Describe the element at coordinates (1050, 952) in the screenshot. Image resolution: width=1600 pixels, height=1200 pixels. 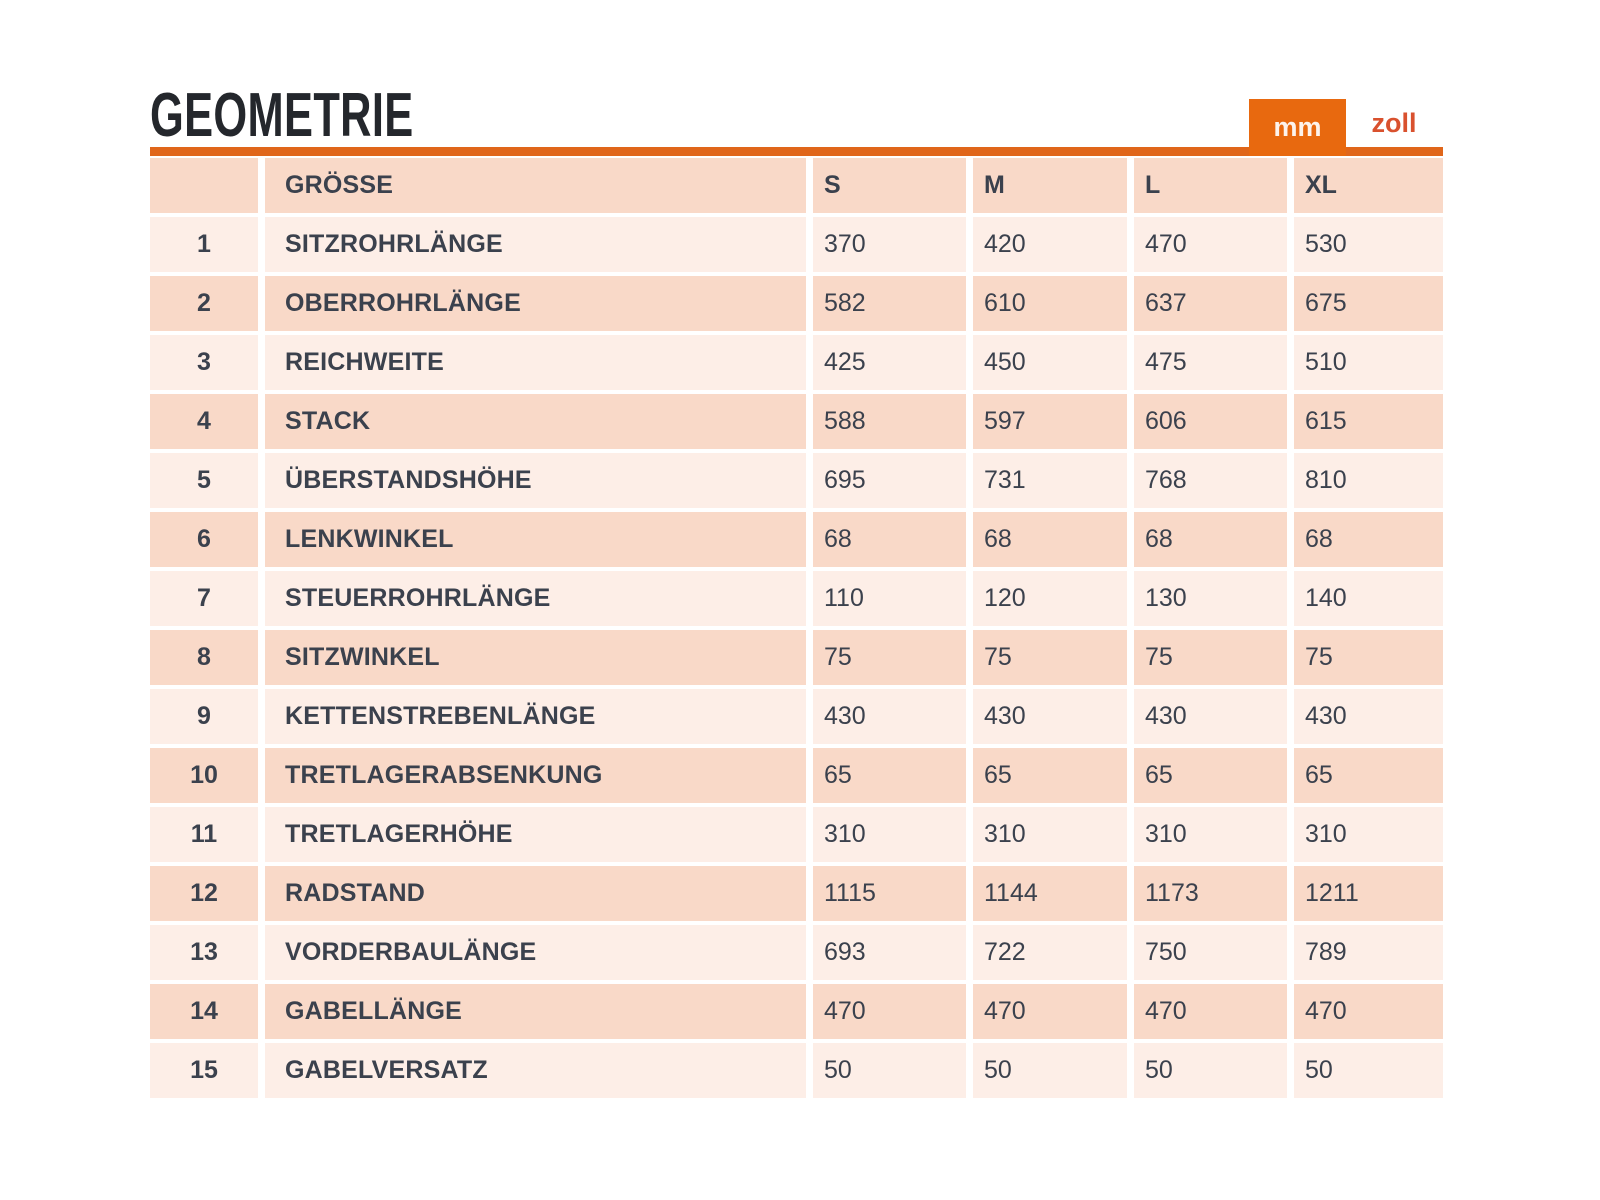
I see `cell-value-m: 722` at that location.